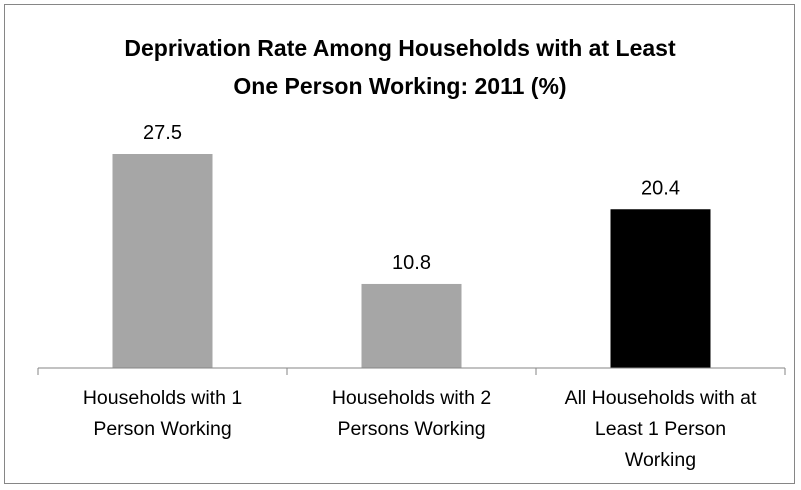  What do you see at coordinates (411, 413) in the screenshot?
I see `x-tick-label-2: Households with 2 Persons Working` at bounding box center [411, 413].